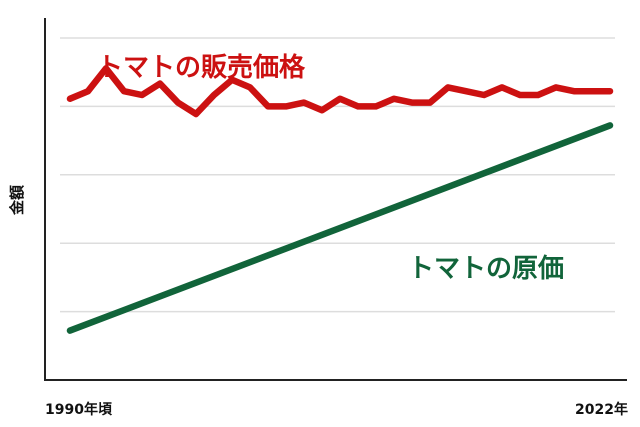 The image size is (640, 427). I want to click on x-tick-label-start: 1990年頃, so click(79, 409).